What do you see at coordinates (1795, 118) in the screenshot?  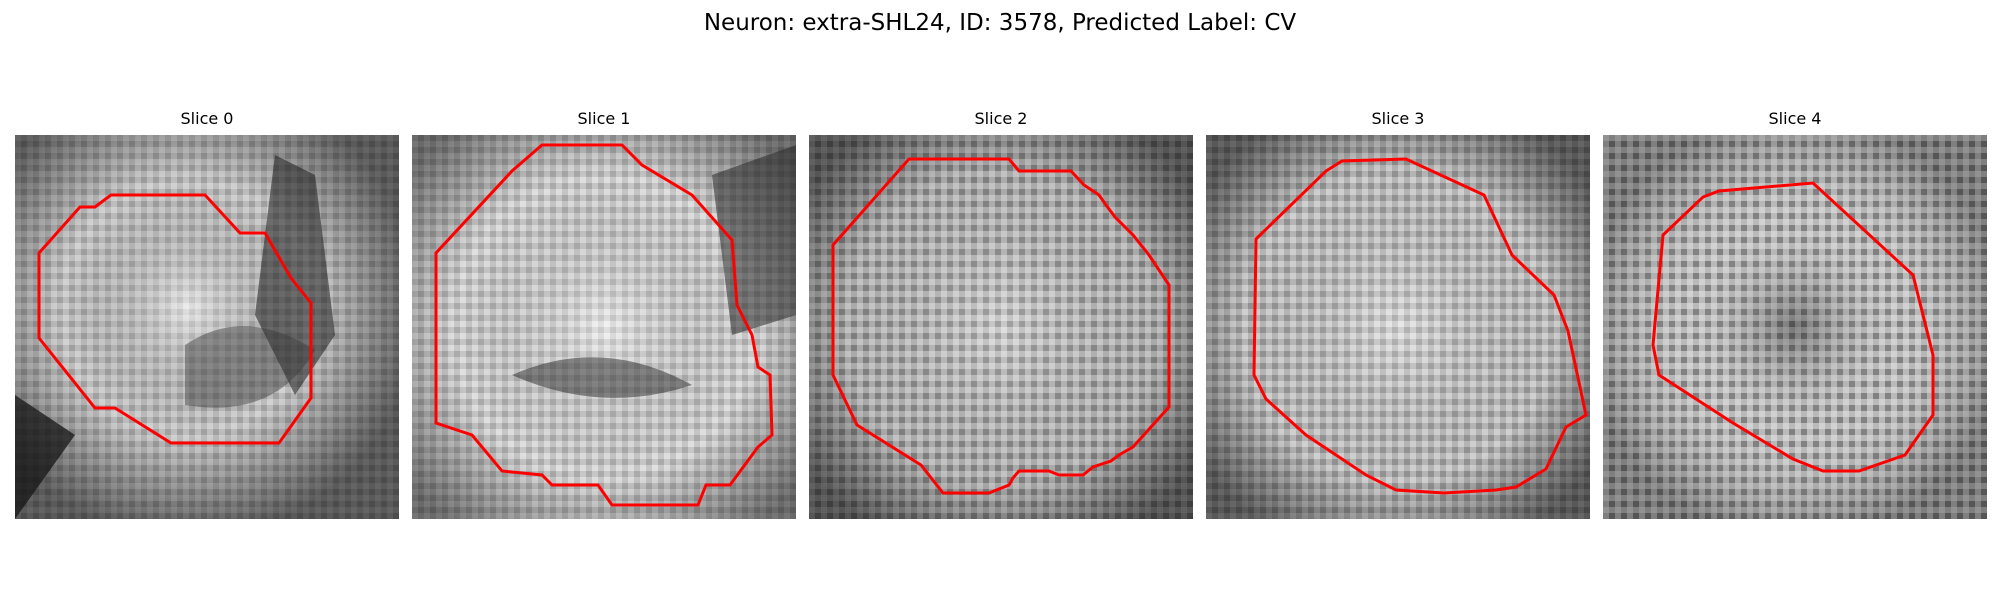 I see `slice-title-4: Slice 4` at bounding box center [1795, 118].